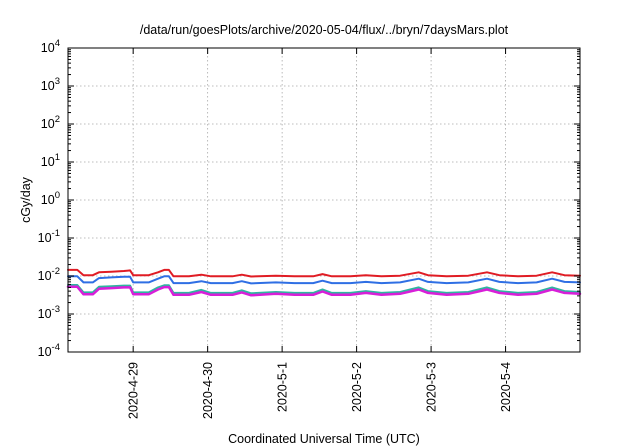 Image resolution: width=640 pixels, height=448 pixels. Describe the element at coordinates (49, 312) in the screenshot. I see `y-tick-label: 10⁻³` at that location.